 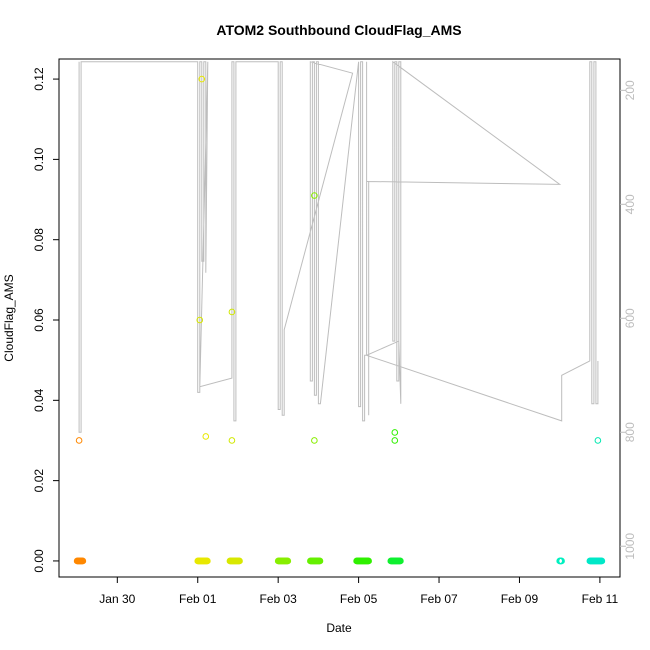 What do you see at coordinates (39, 320) in the screenshot?
I see `y-tick-label: 0.06` at bounding box center [39, 320].